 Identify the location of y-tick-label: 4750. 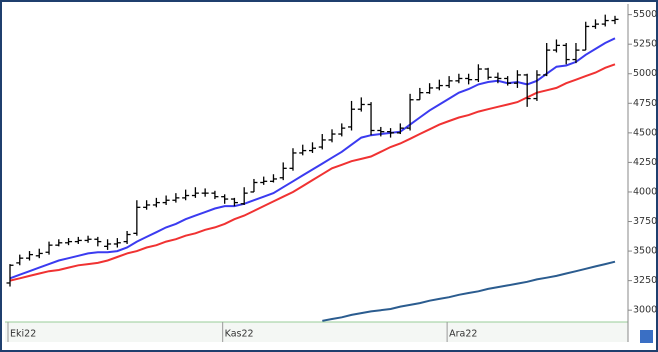
(645, 103).